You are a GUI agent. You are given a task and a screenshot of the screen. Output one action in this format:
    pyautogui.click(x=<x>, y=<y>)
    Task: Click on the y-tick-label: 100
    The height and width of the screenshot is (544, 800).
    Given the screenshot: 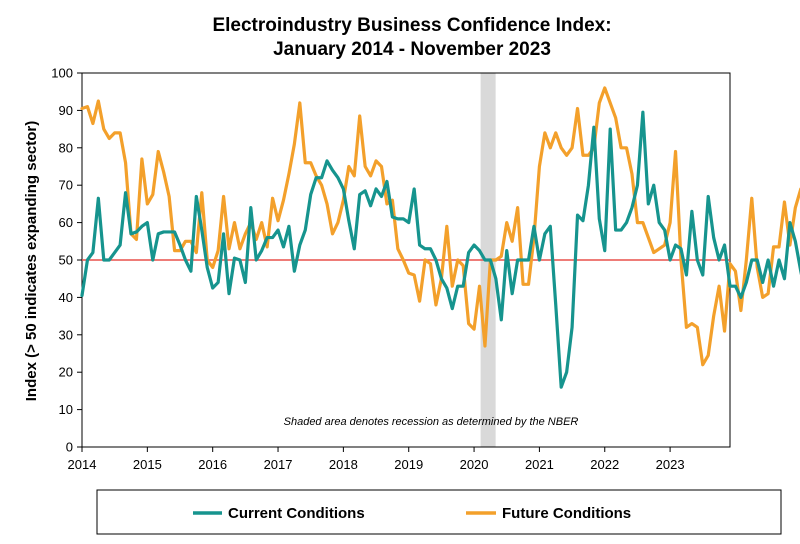 What is the action you would take?
    pyautogui.click(x=62, y=73)
    